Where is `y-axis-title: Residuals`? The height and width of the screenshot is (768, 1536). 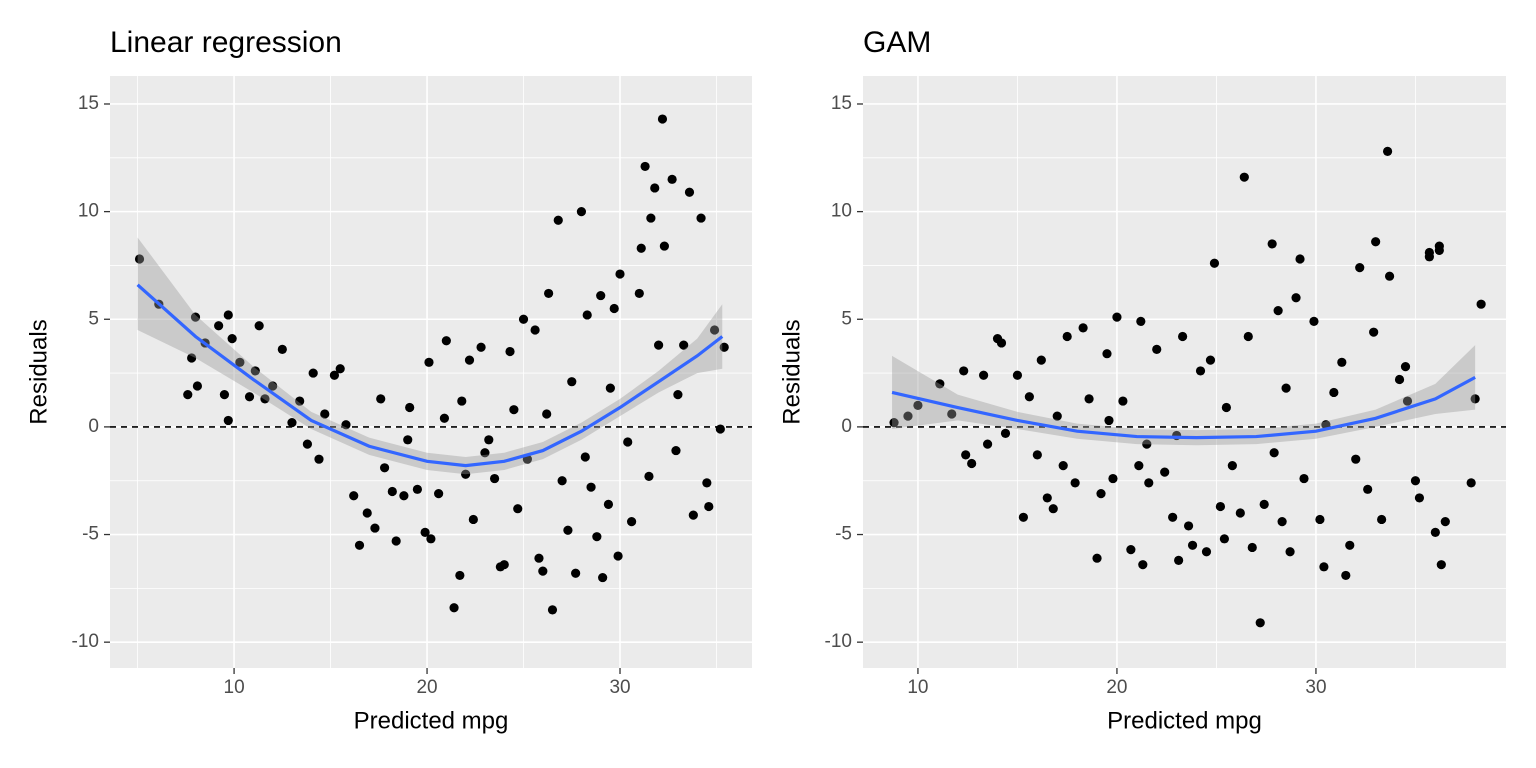
y-axis-title: Residuals is located at coordinates (38, 371).